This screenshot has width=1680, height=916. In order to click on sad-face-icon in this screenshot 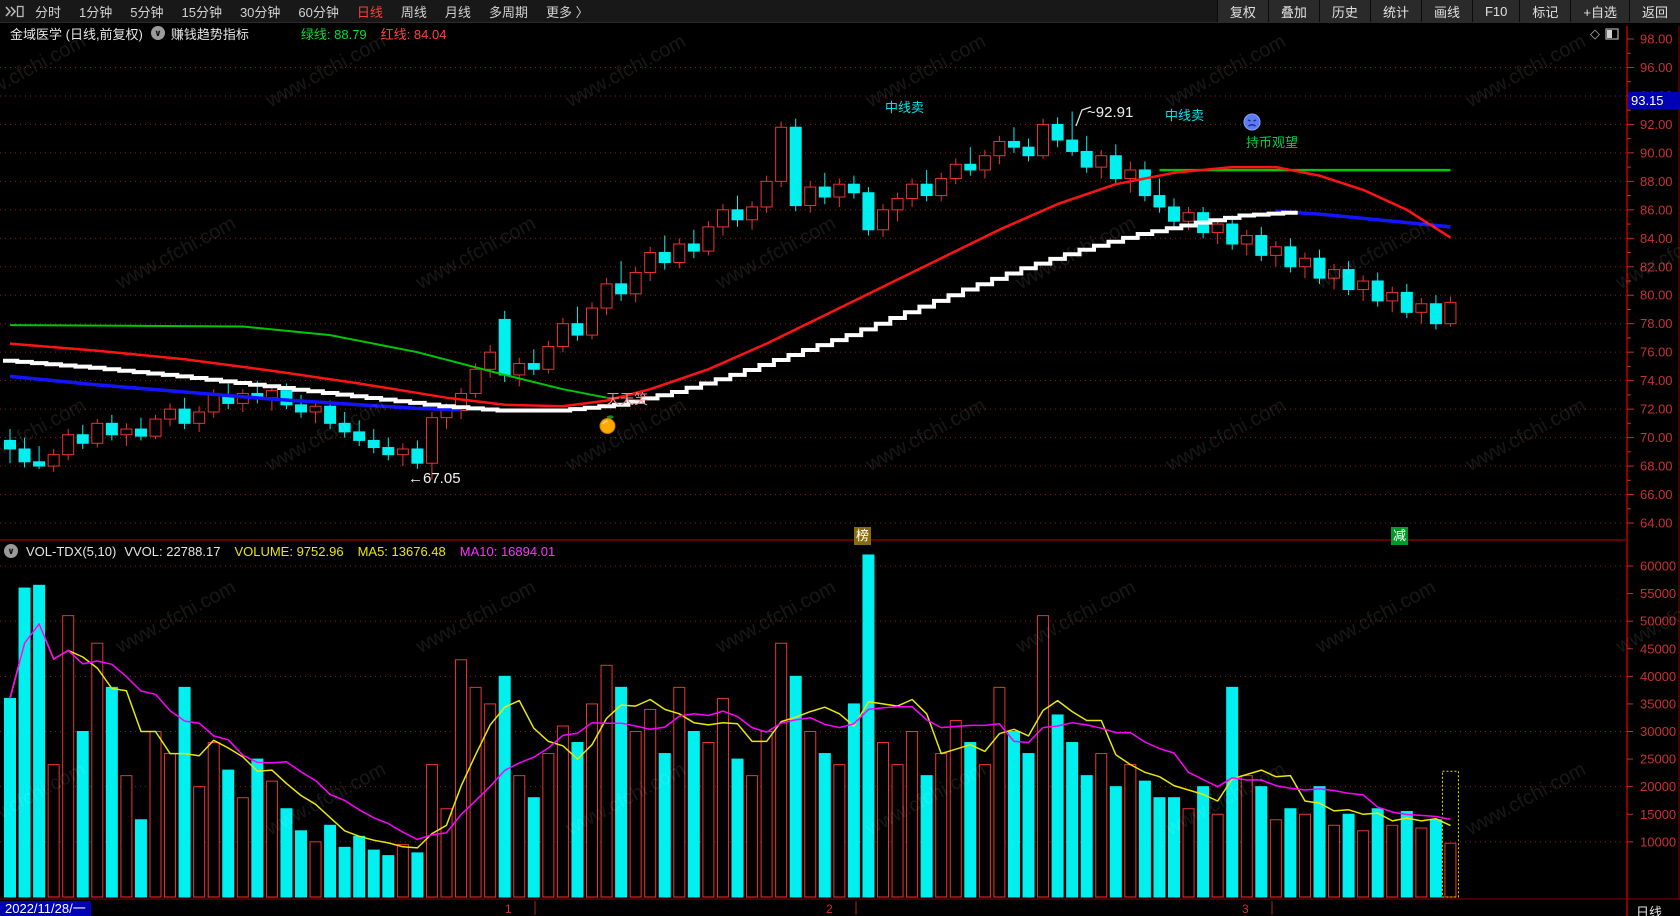, I will do `click(1252, 124)`.